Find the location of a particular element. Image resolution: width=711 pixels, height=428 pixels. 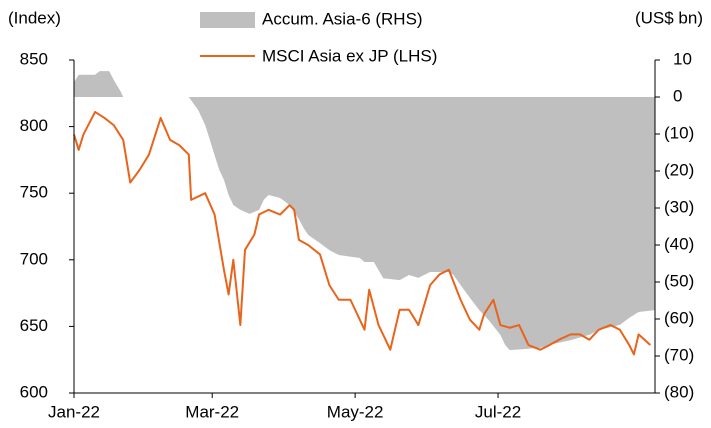

y2-tick-label: (40) is located at coordinates (679, 243).